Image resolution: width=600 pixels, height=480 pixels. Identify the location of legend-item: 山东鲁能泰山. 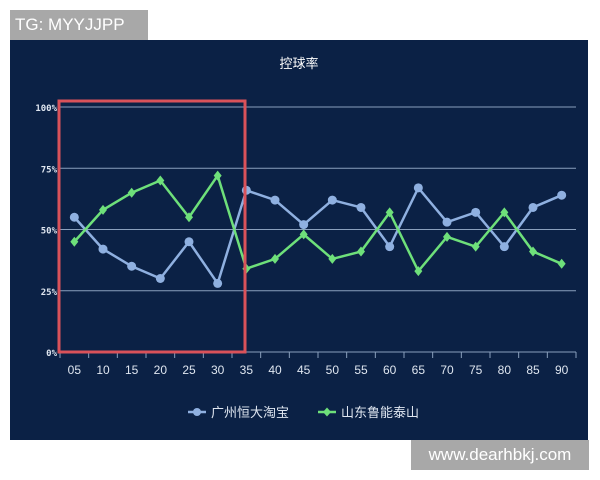
(368, 413).